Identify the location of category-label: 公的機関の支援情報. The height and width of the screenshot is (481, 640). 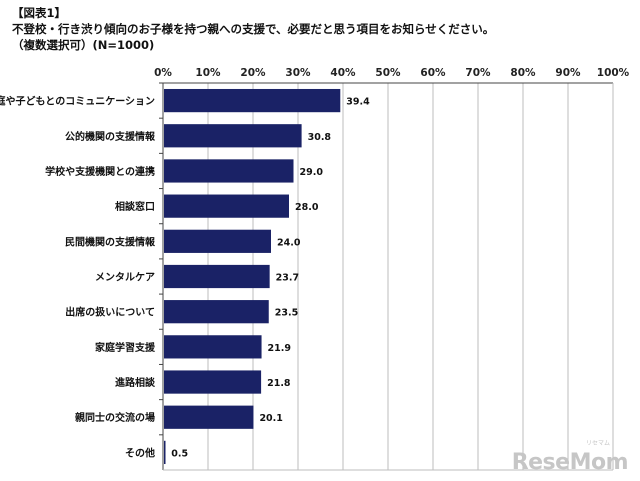
(110, 136).